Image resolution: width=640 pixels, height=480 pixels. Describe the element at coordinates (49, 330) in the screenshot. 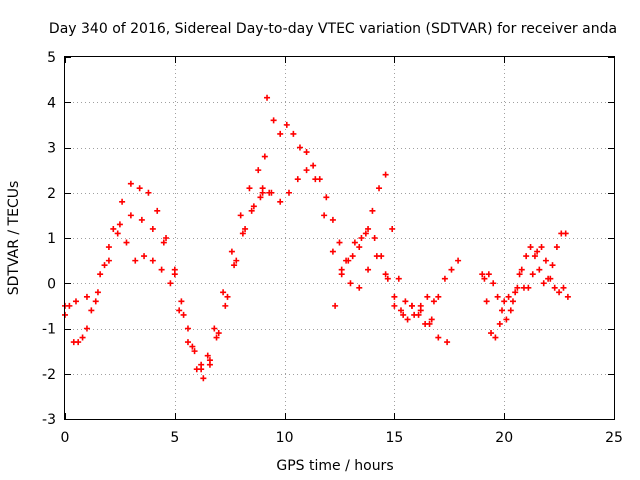

I see `y-tick-label: -1` at that location.